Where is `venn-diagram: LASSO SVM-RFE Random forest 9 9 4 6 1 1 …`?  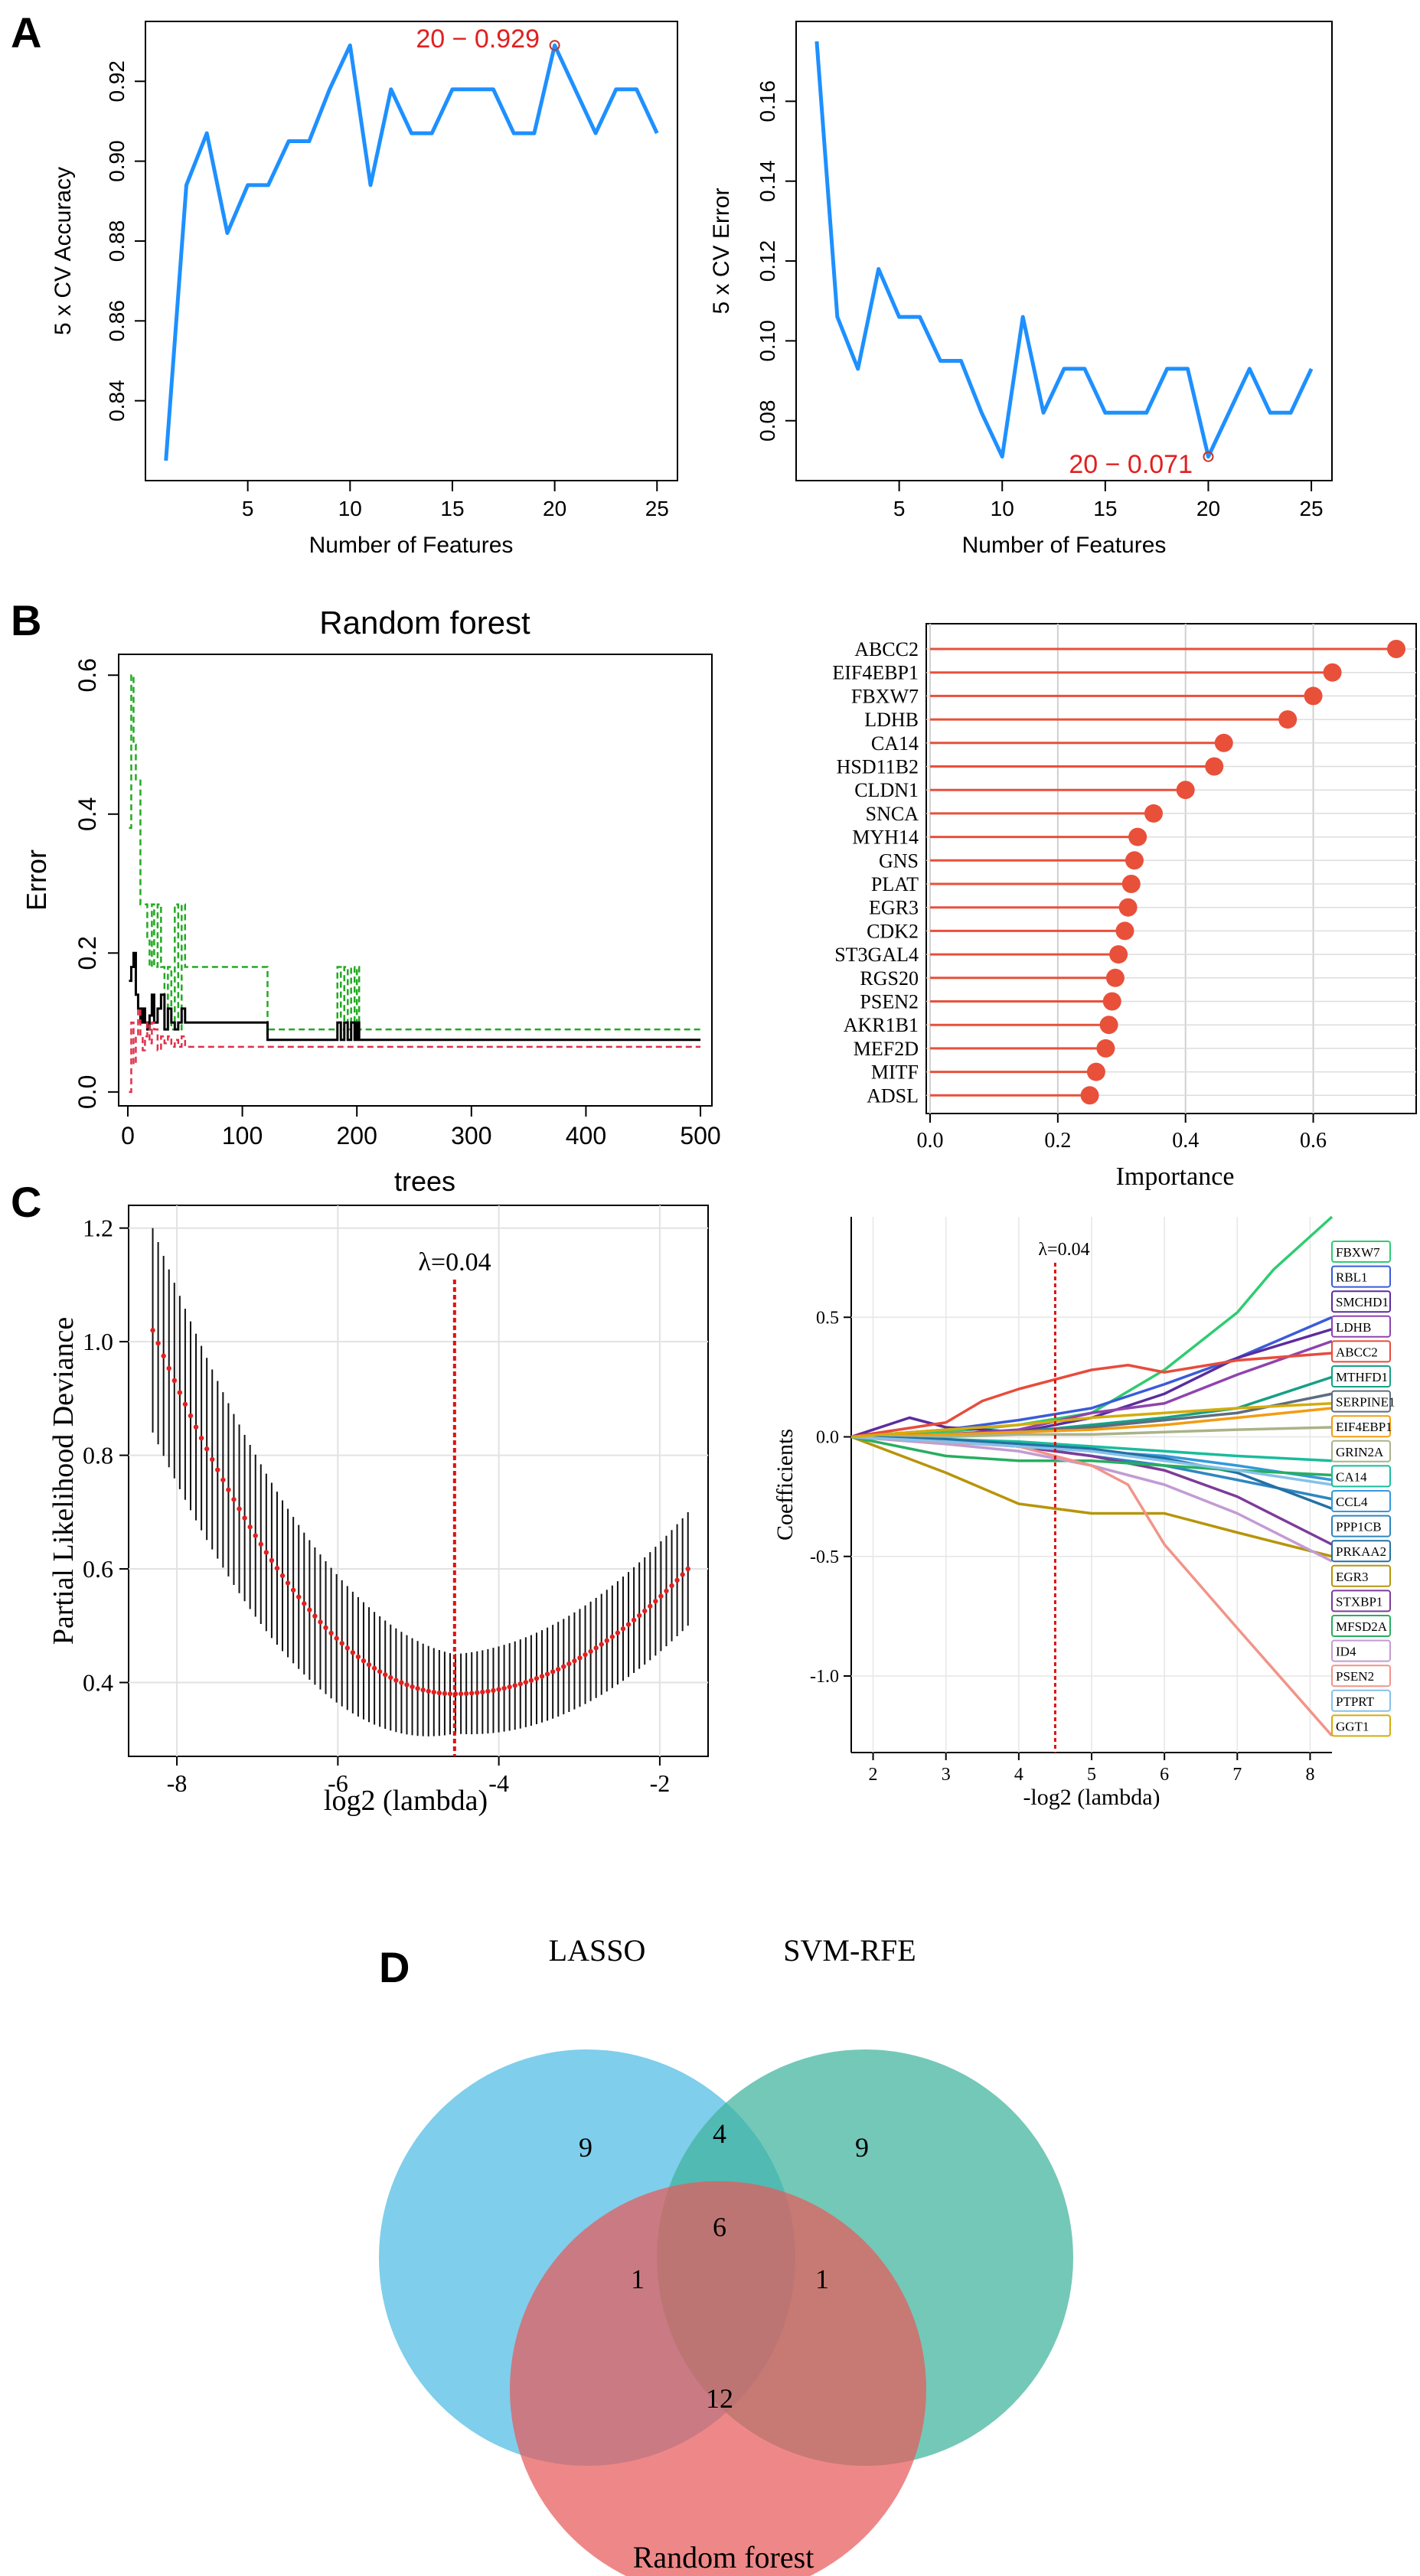 venn-diagram: LASSO SVM-RFE Random forest 9 9 4 6 1 1 … is located at coordinates (726, 2254).